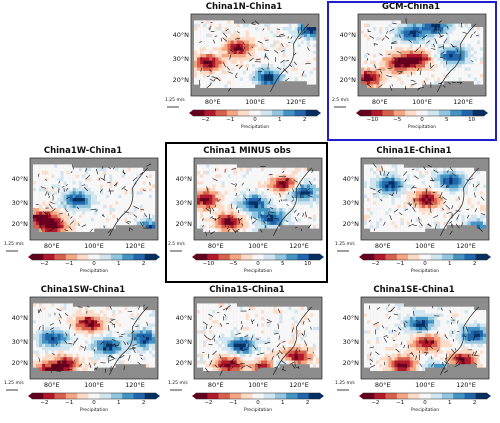 The image size is (500, 423). I want to click on colorbar-tick-label: 10, so click(472, 120).